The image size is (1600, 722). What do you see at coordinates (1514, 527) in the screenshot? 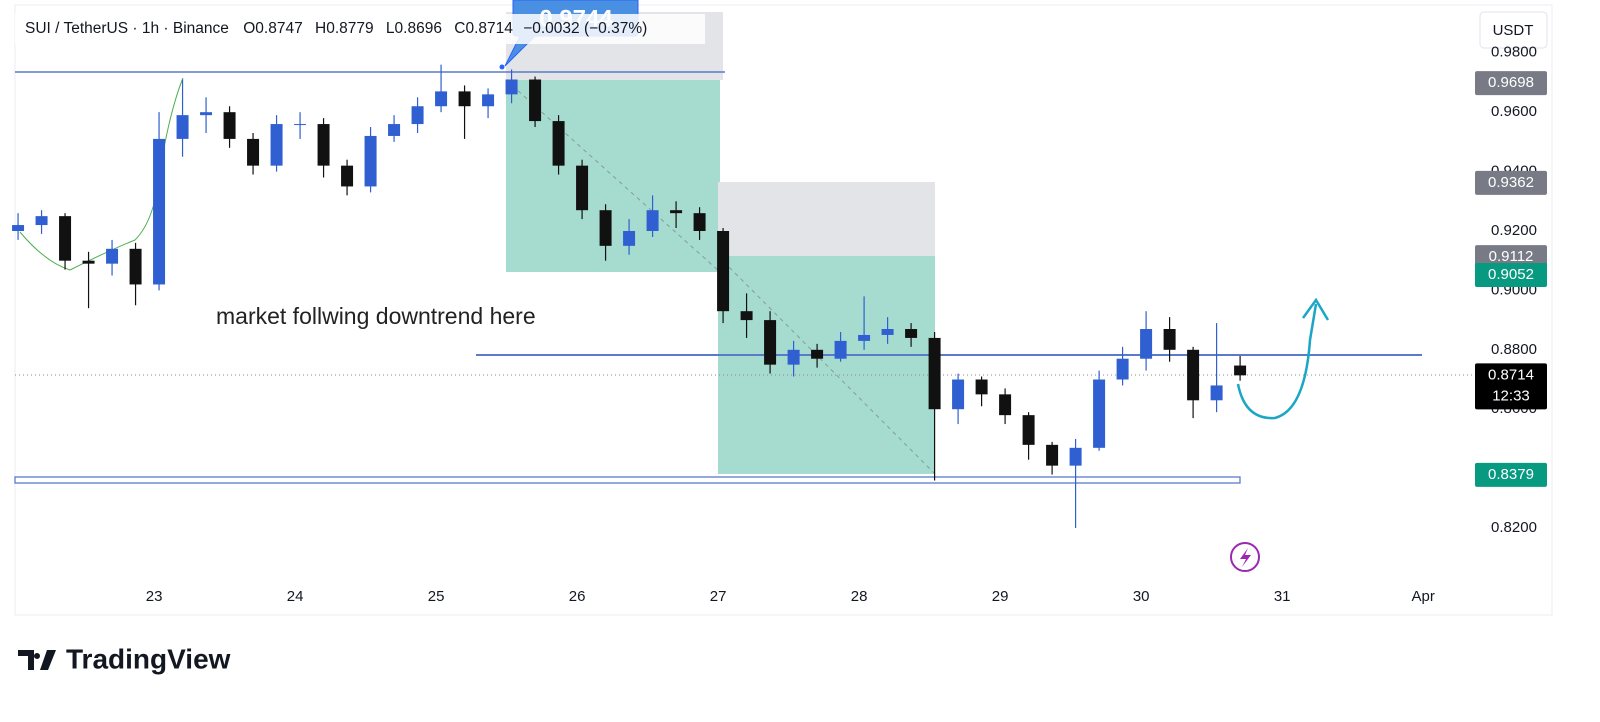
I see `y-tick-label: 0.8200` at bounding box center [1514, 527].